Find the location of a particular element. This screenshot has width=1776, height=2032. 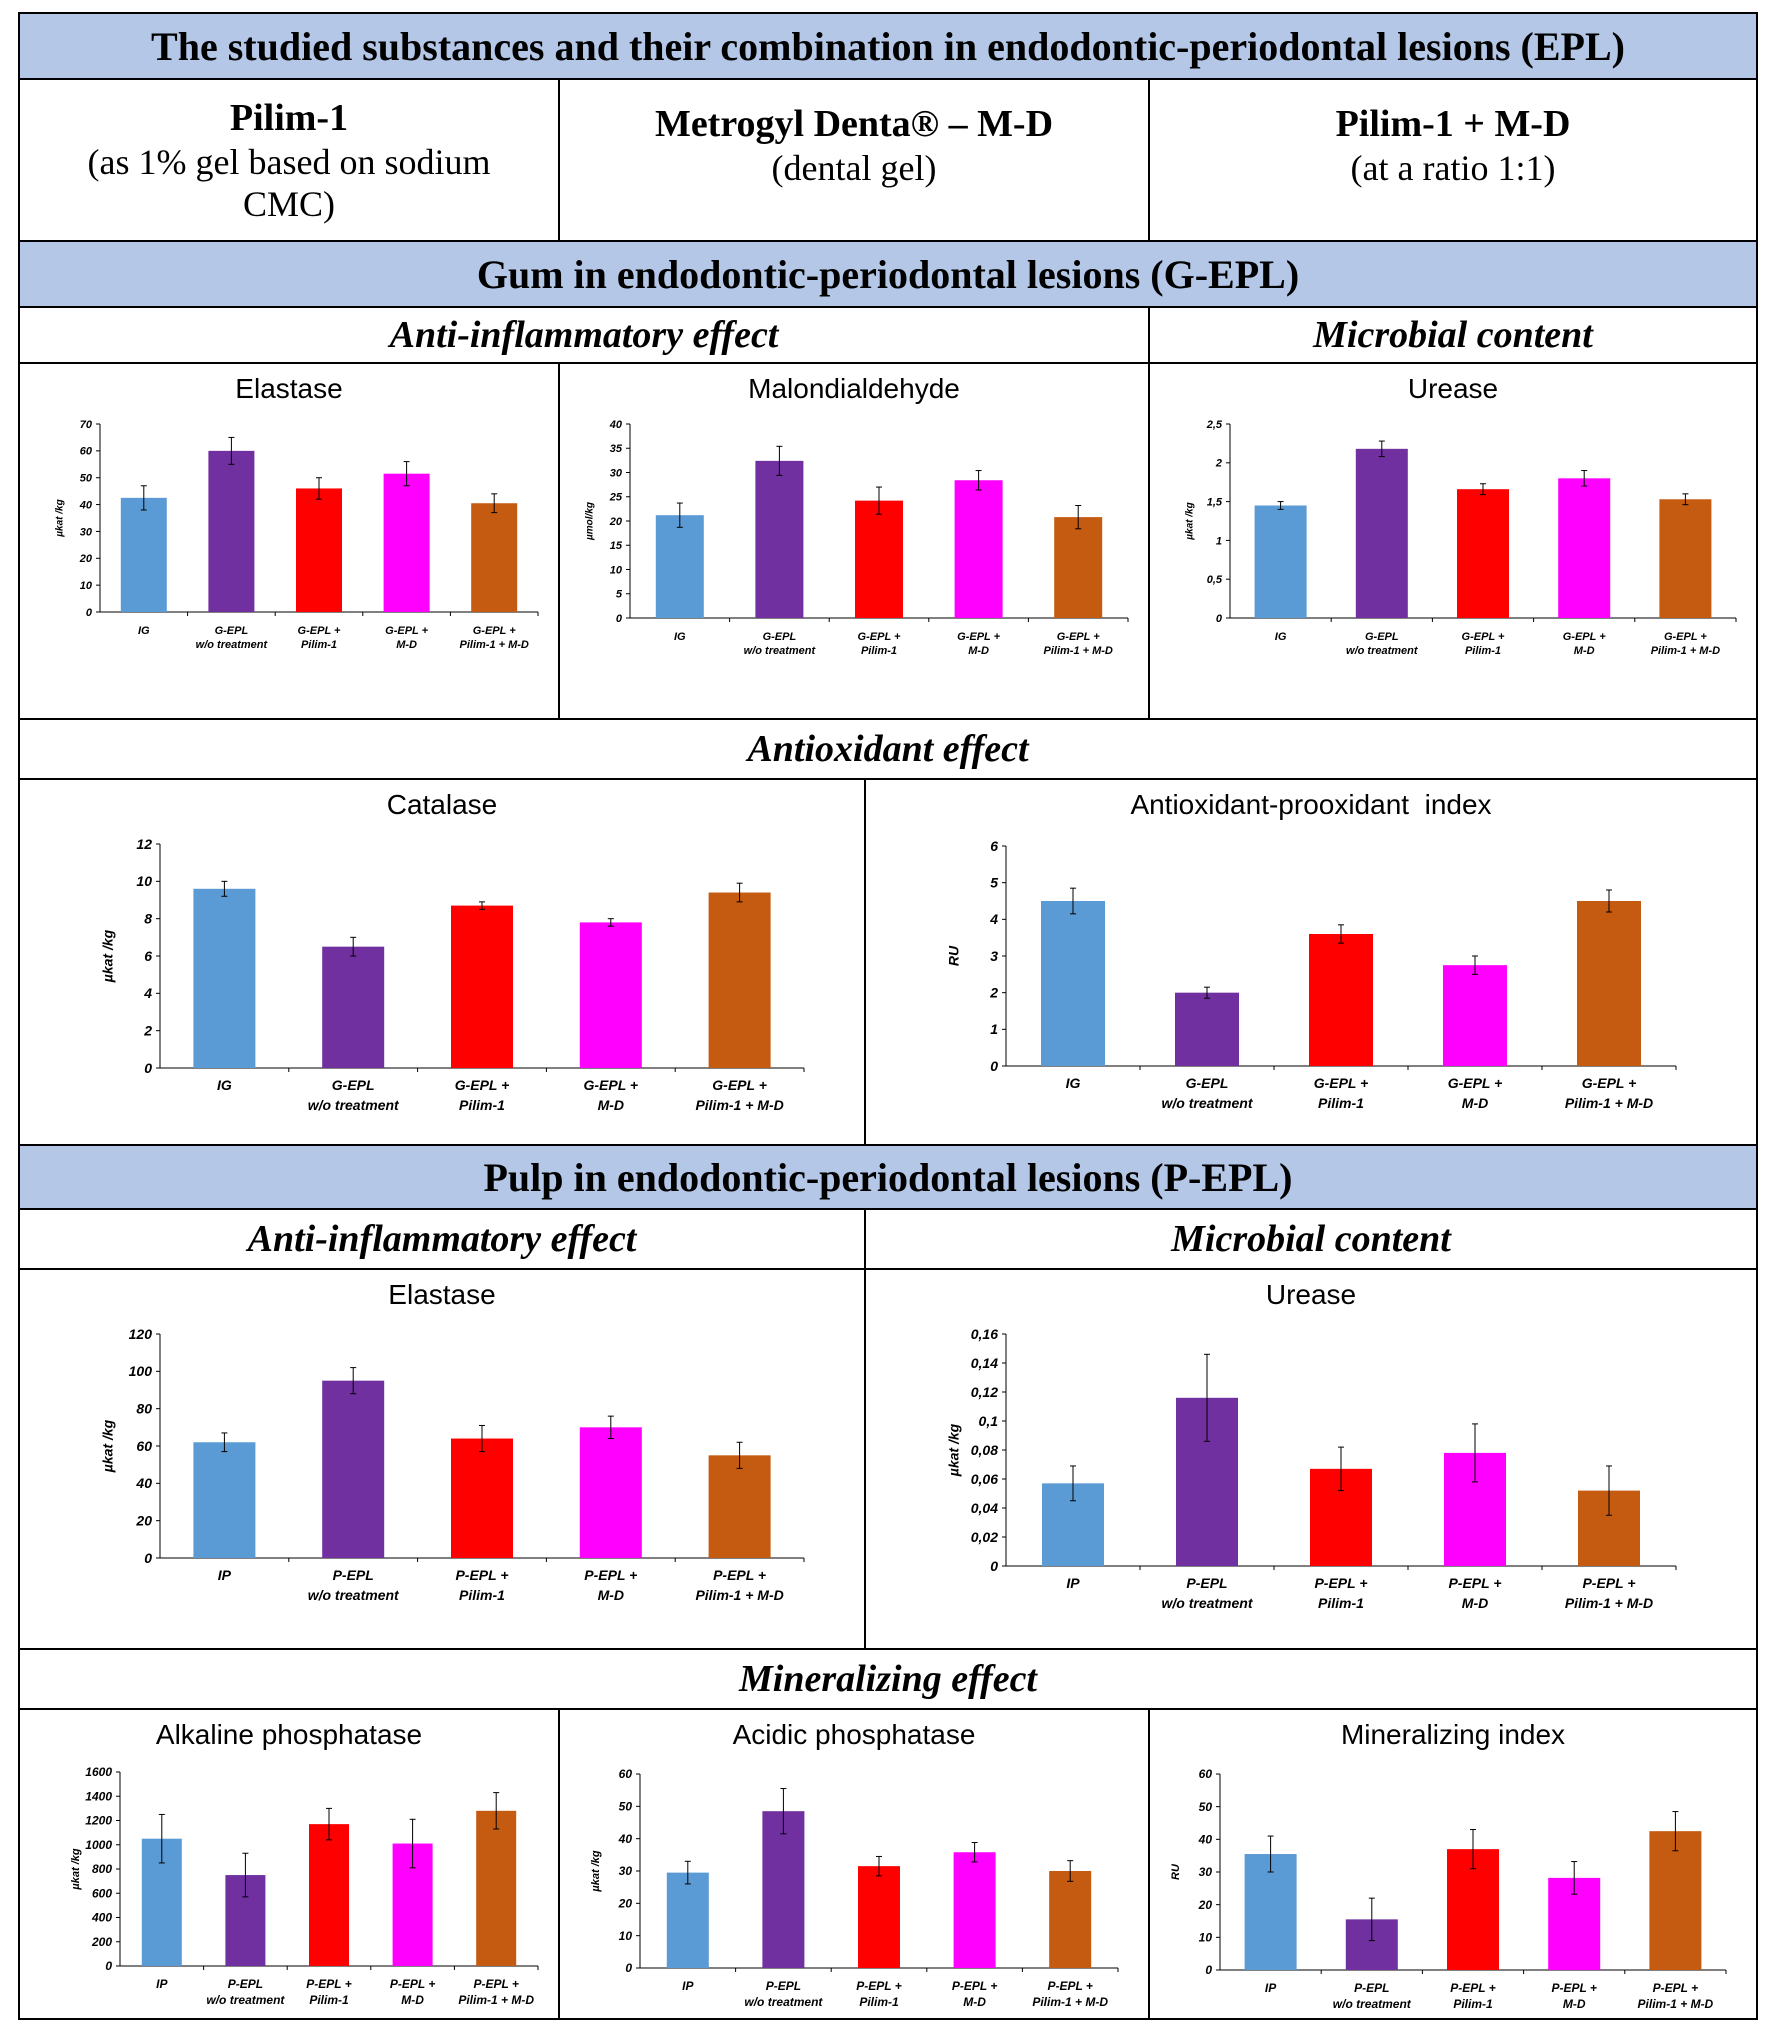

y-tick-label: 15 is located at coordinates (616, 546).